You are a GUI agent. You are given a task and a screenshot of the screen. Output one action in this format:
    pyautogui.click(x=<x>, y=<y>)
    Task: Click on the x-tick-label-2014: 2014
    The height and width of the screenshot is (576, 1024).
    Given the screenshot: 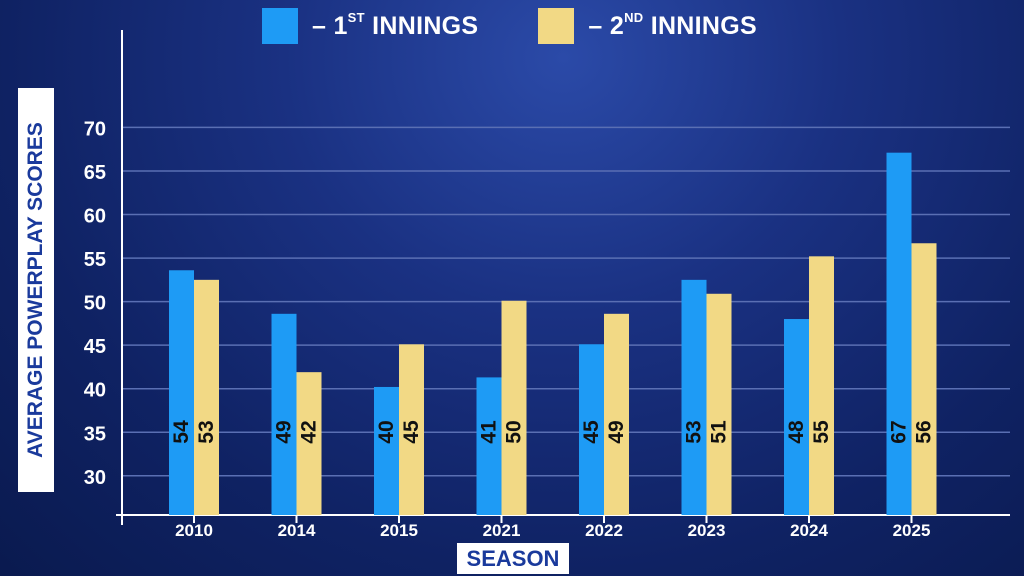 What is the action you would take?
    pyautogui.click(x=297, y=530)
    